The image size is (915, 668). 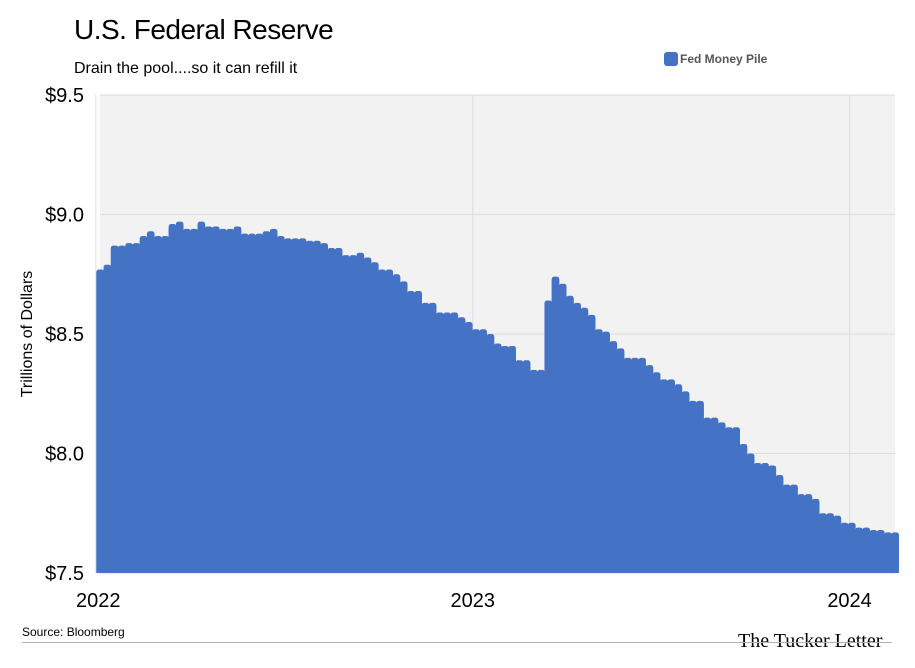 I want to click on y-axis-label: Trillions of Dollars, so click(x=27, y=334).